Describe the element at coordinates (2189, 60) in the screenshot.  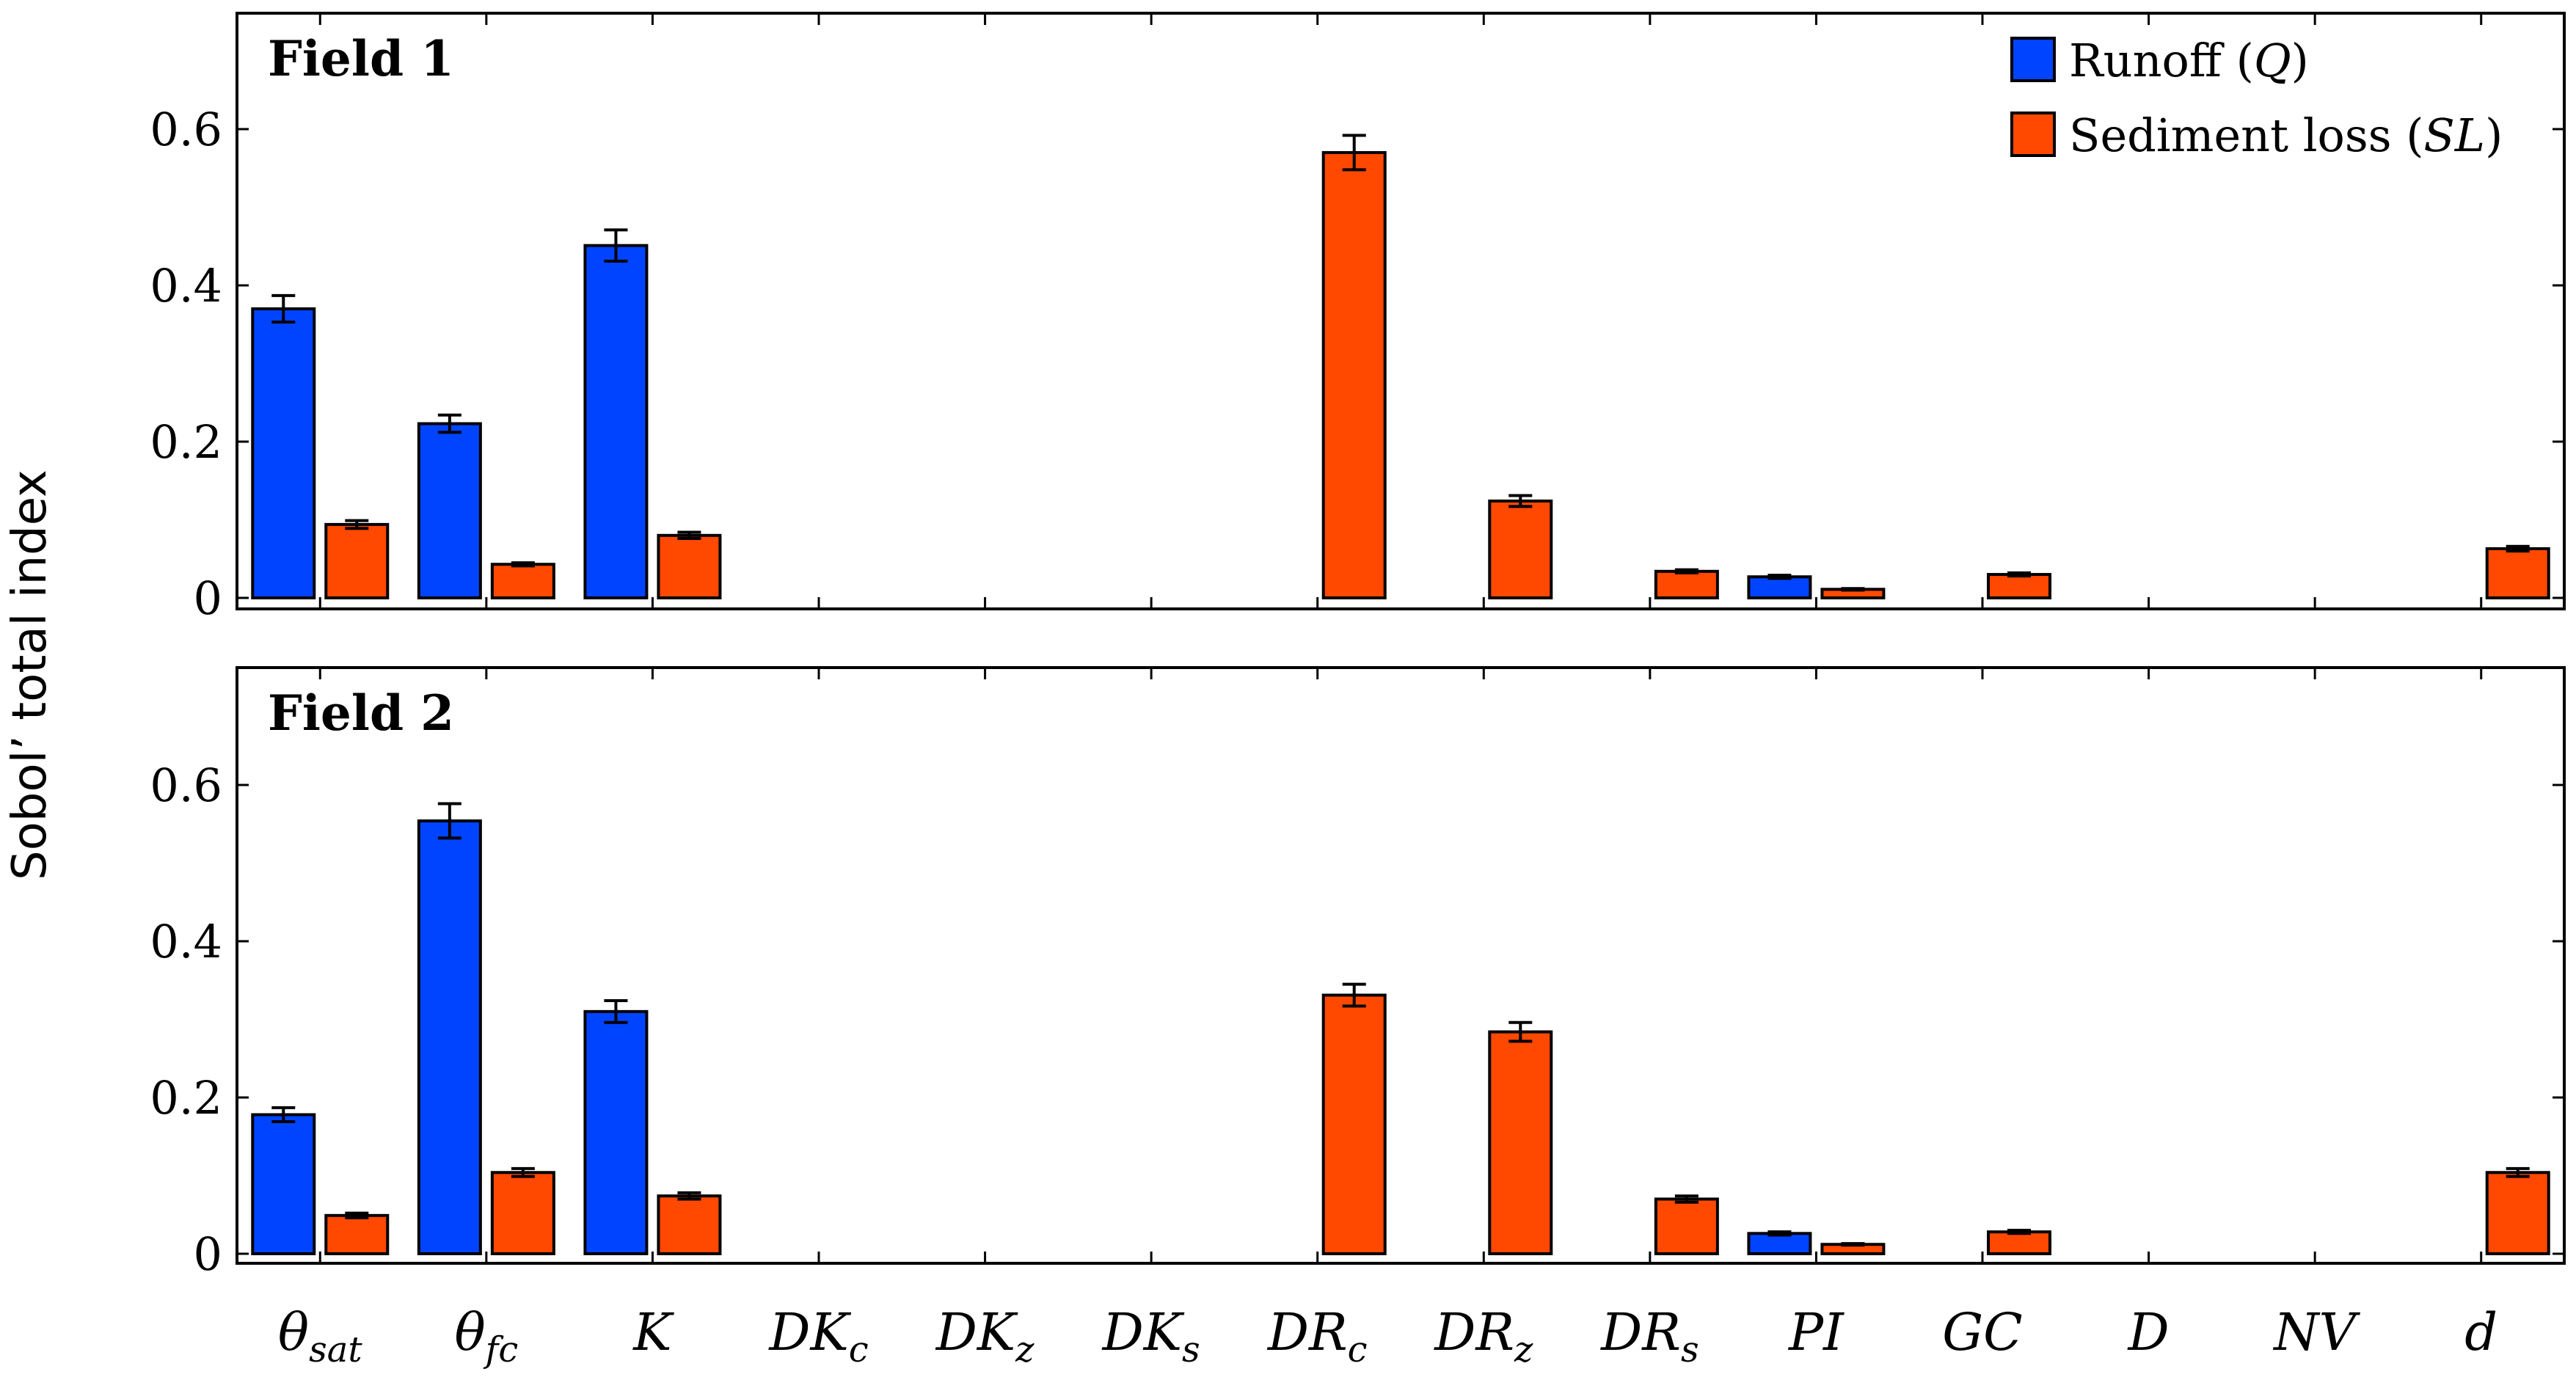
I see `legend-label-runoff: Runoff (Q)` at that location.